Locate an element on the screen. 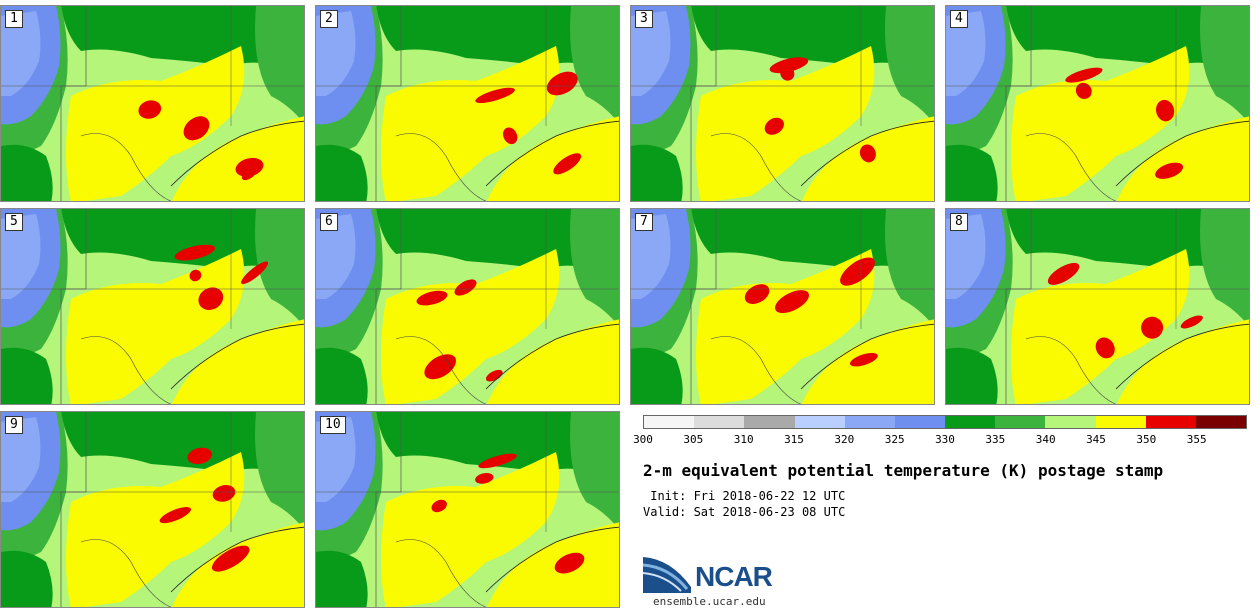 The width and height of the screenshot is (1260, 610). colorbar-tick-label: 350 is located at coordinates (1146, 439).